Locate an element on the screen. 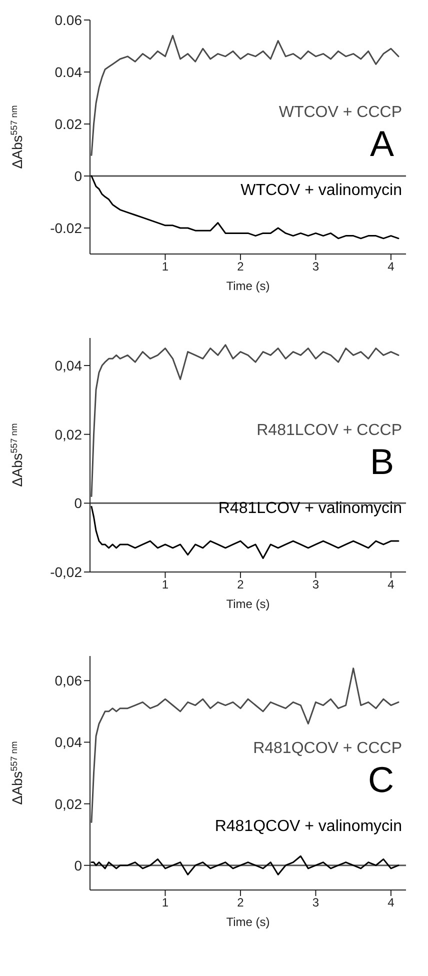  text: WTCOV + valinomycin is located at coordinates (321, 191).